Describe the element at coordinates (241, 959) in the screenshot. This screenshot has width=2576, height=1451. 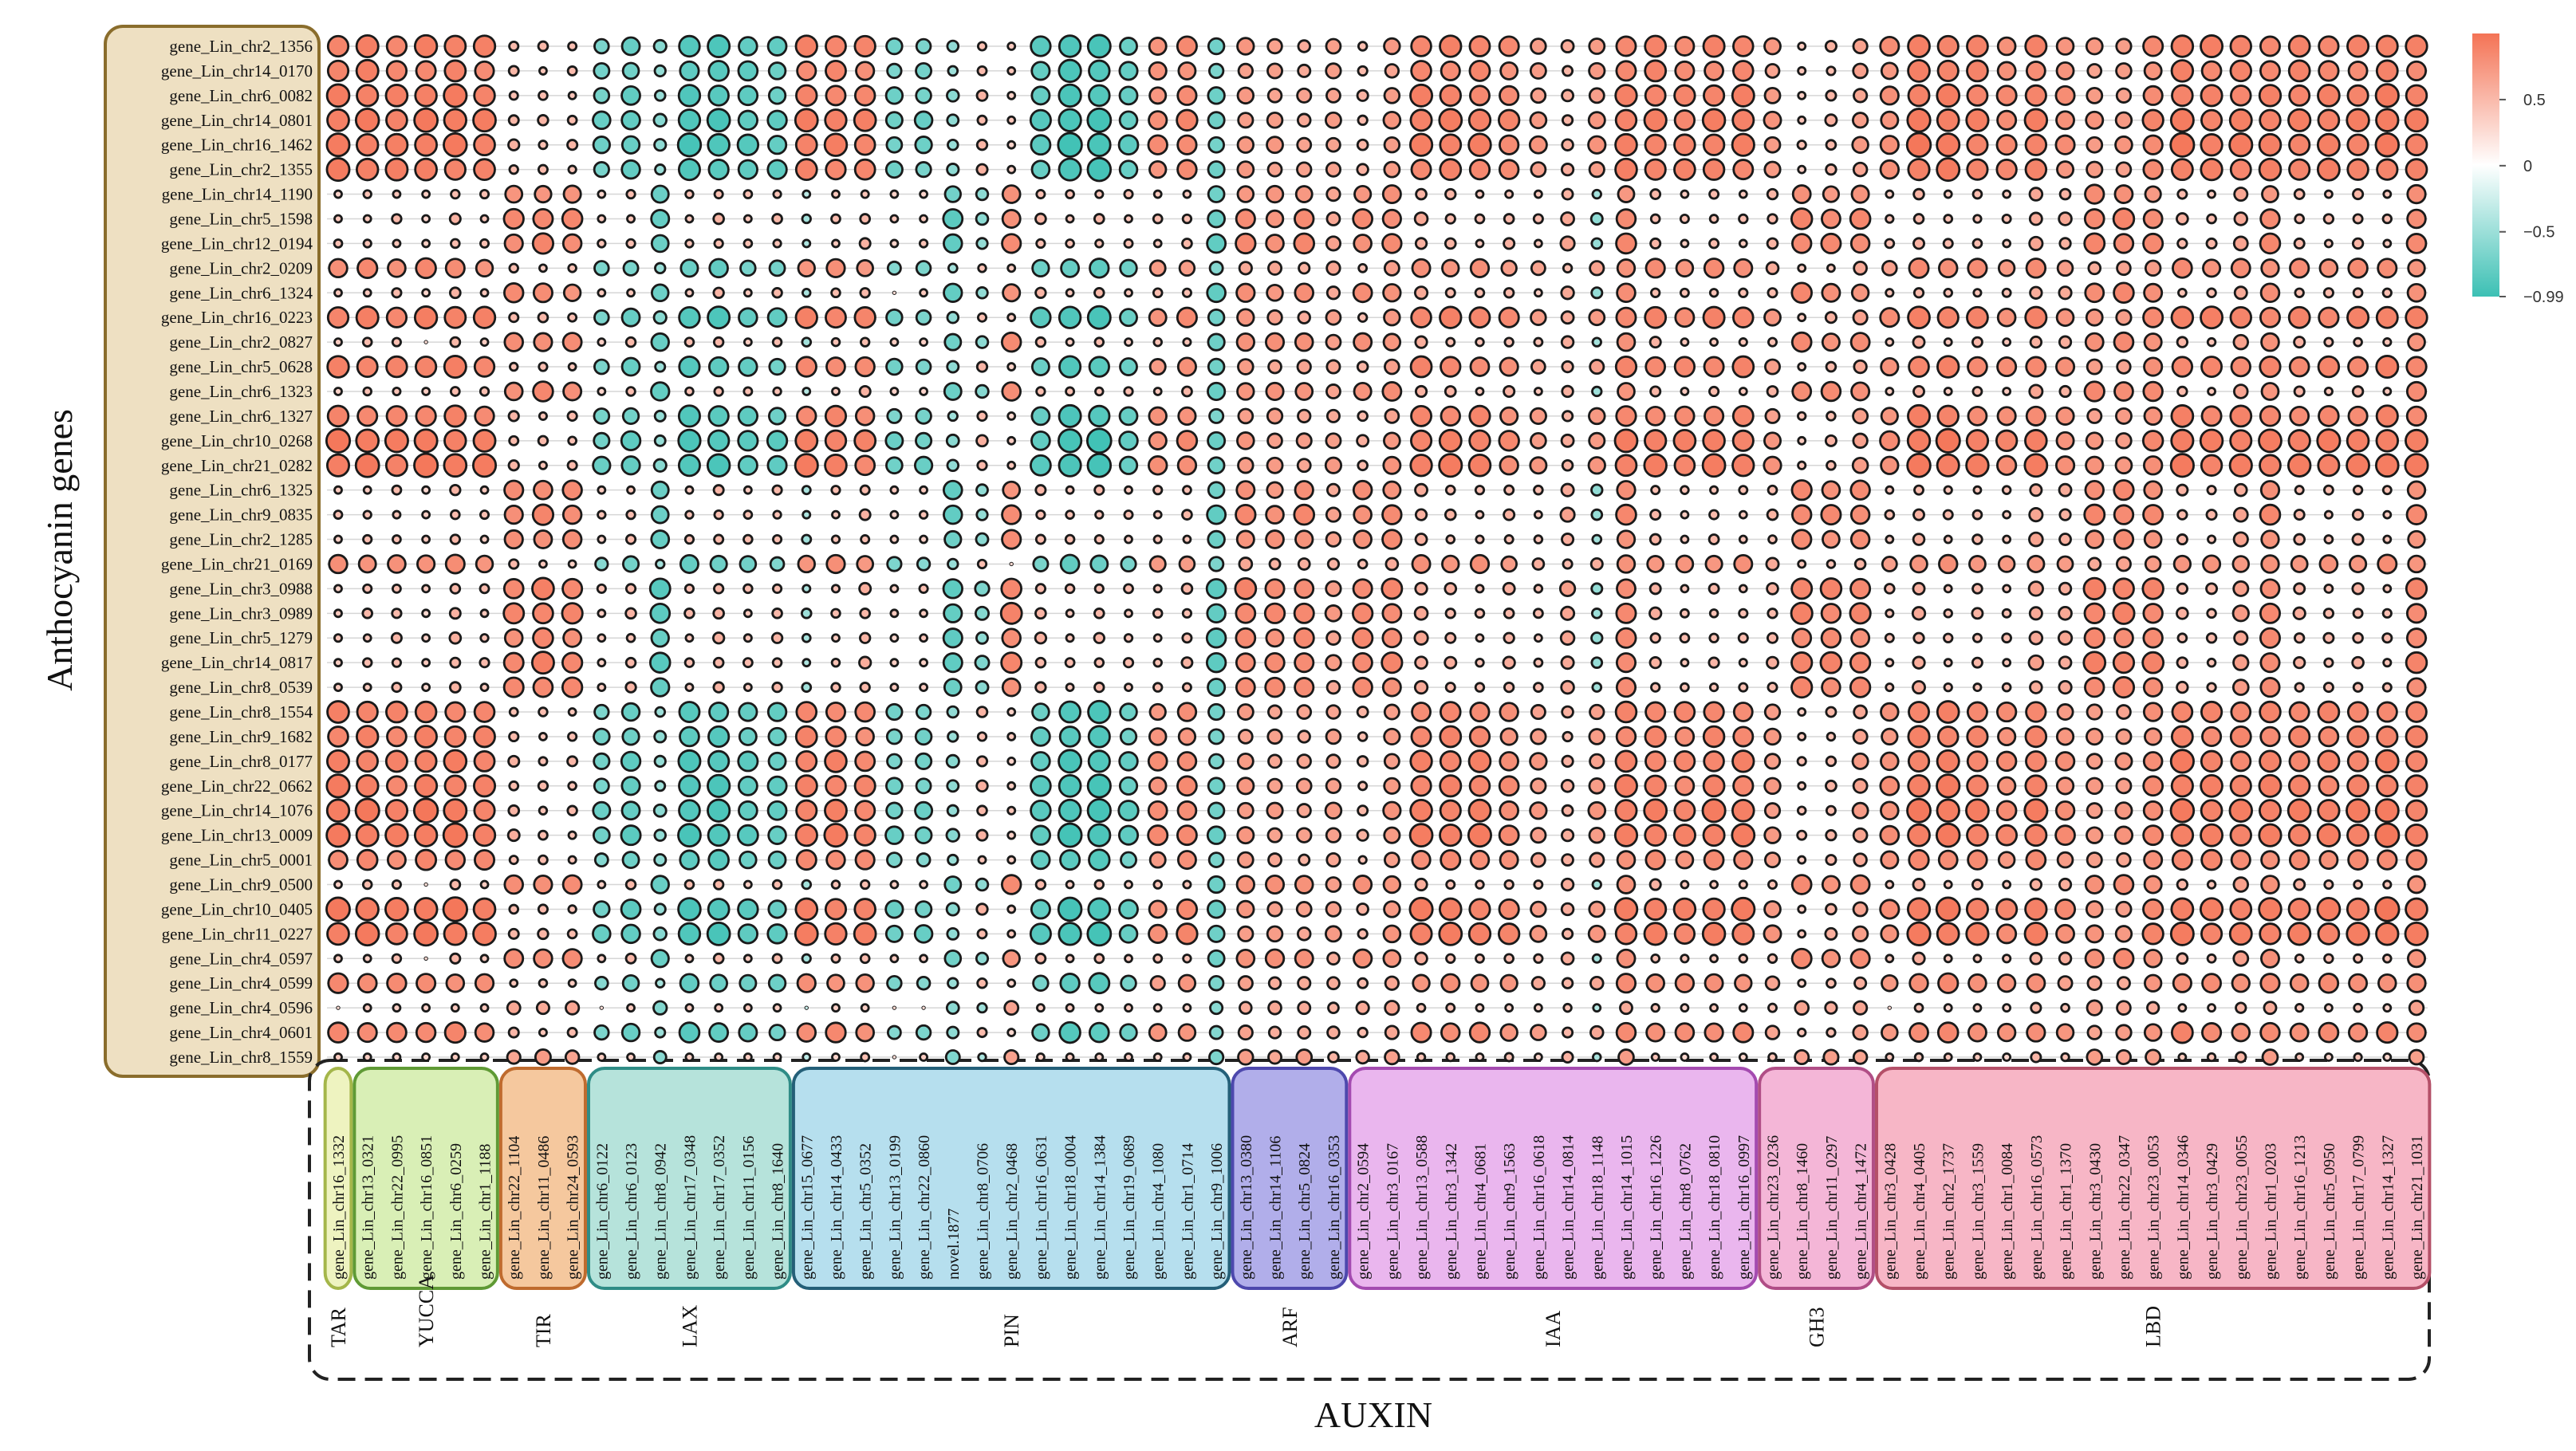
I see `row-label: gene_Lin_chr4_0597` at that location.